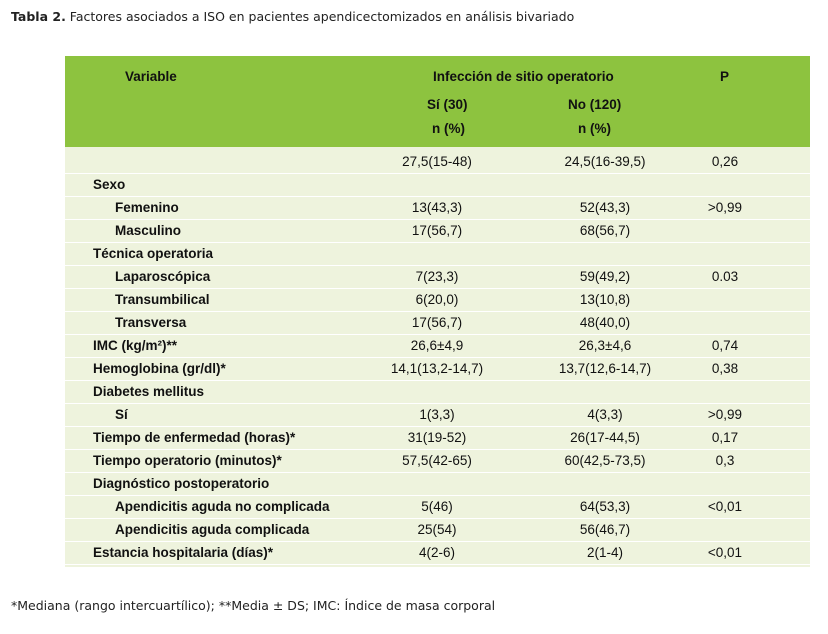 This screenshot has height=634, width=828. What do you see at coordinates (121, 414) in the screenshot?
I see `row-label: Sí` at bounding box center [121, 414].